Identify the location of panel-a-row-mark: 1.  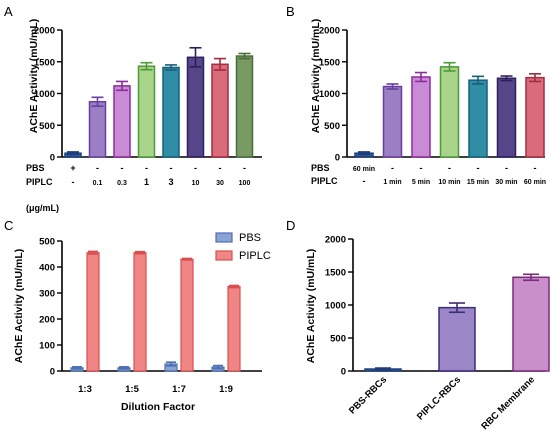
(146, 182).